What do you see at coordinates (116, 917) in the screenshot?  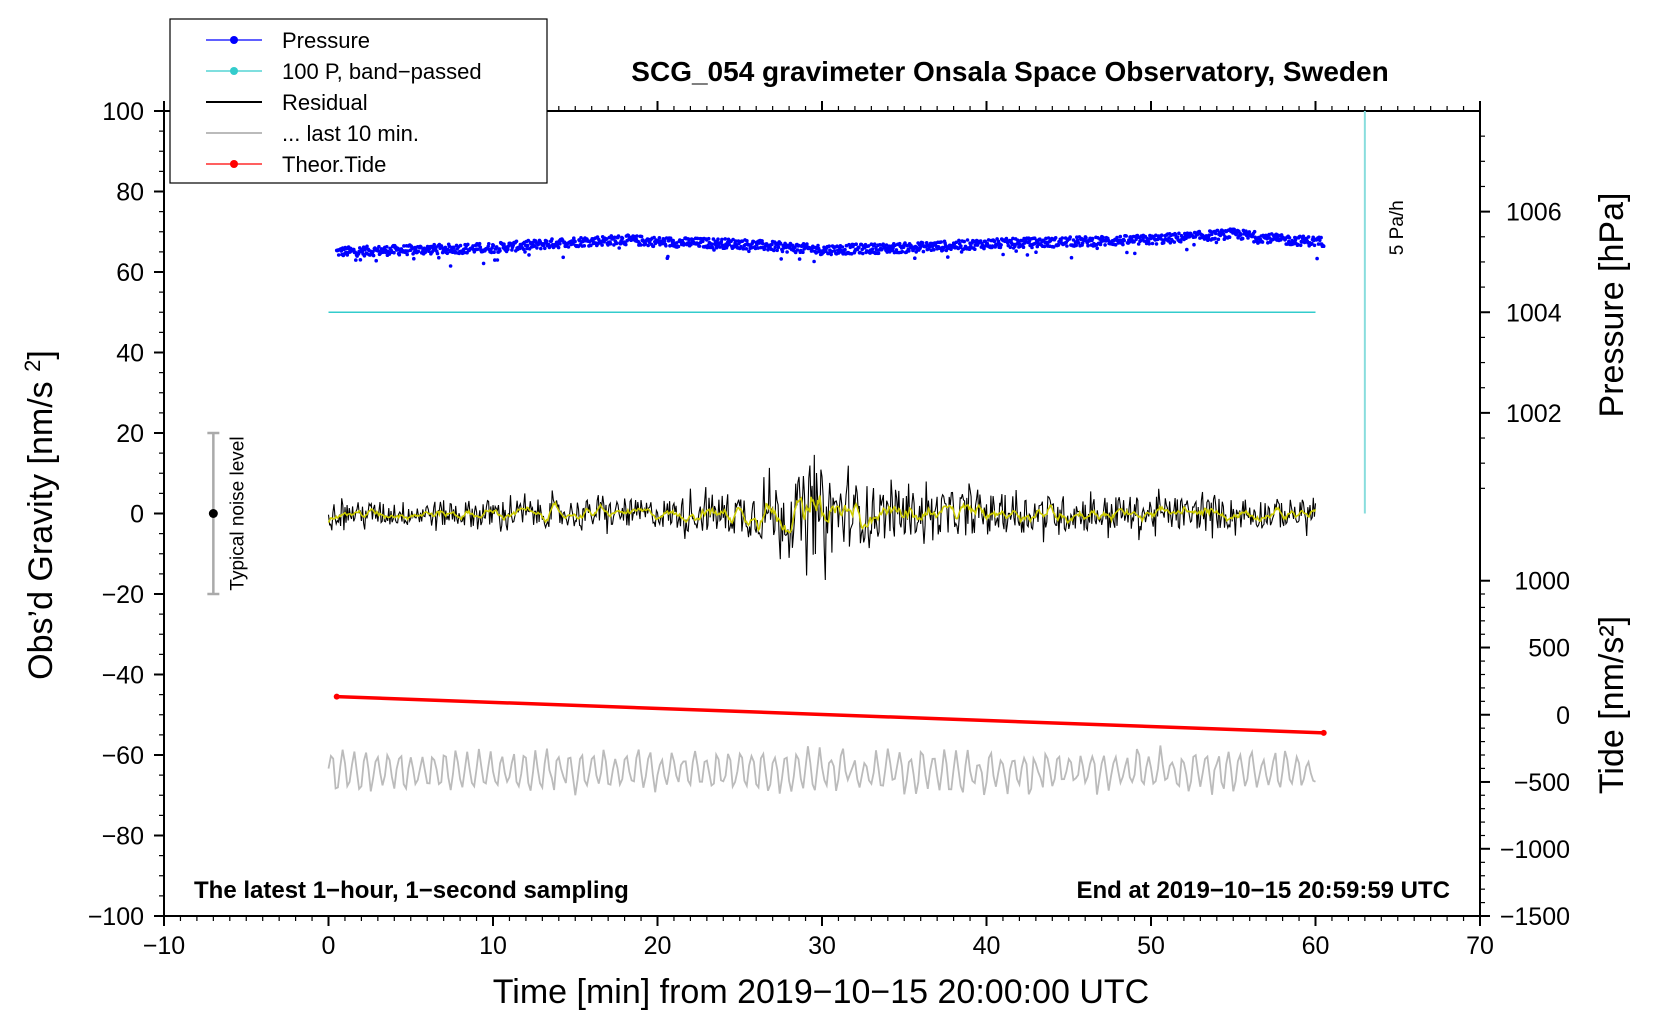 I see `y-tick-label: −100` at bounding box center [116, 917].